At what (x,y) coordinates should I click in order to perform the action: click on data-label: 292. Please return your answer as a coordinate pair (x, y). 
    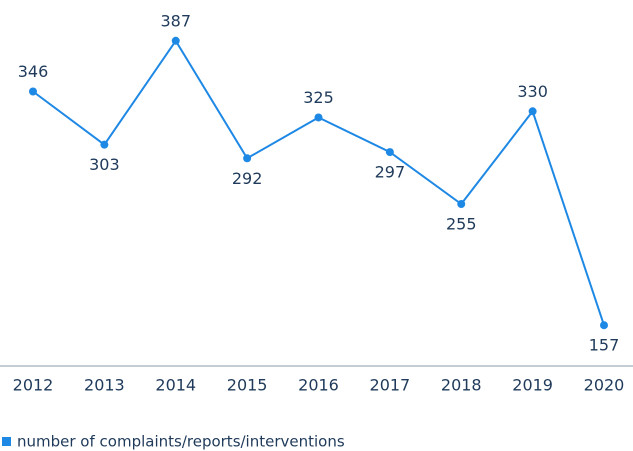
    Looking at the image, I should click on (247, 178).